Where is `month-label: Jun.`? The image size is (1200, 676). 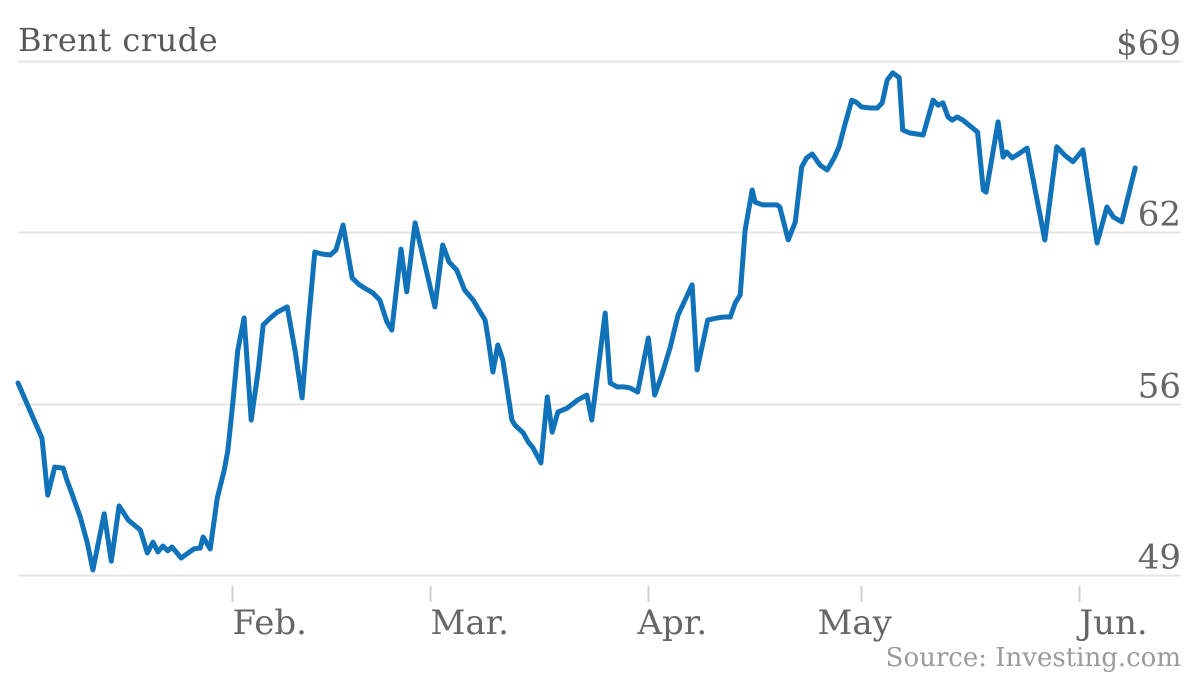 month-label: Jun. is located at coordinates (1112, 623).